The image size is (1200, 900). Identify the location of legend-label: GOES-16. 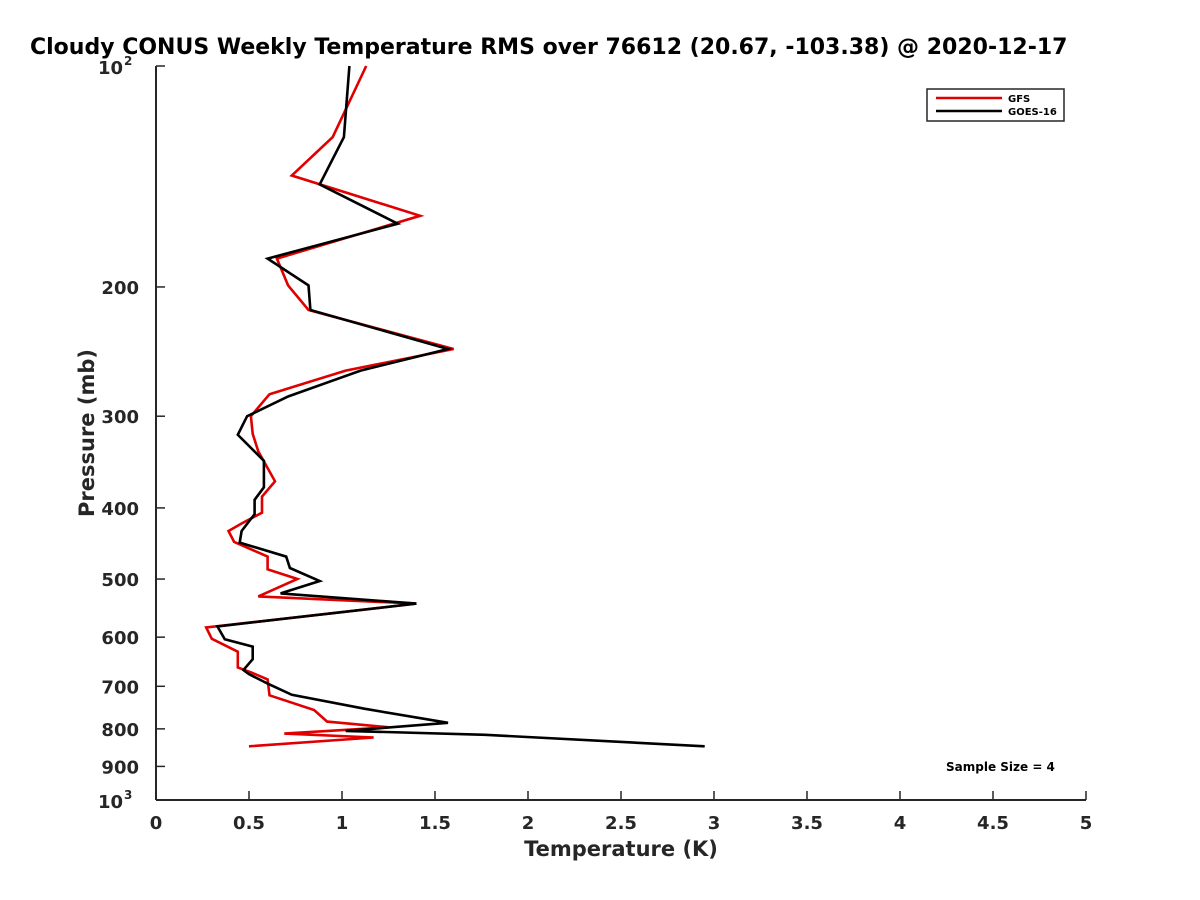
(1032, 112).